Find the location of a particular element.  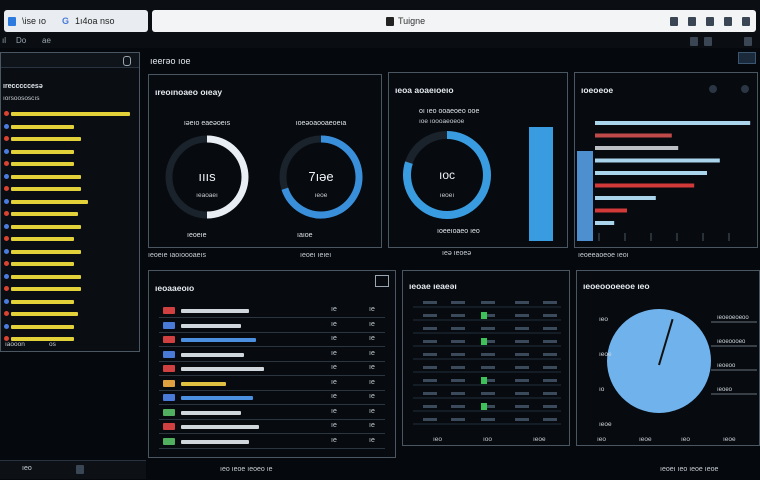

pie-footer: ıeo is located at coordinates (601, 439).